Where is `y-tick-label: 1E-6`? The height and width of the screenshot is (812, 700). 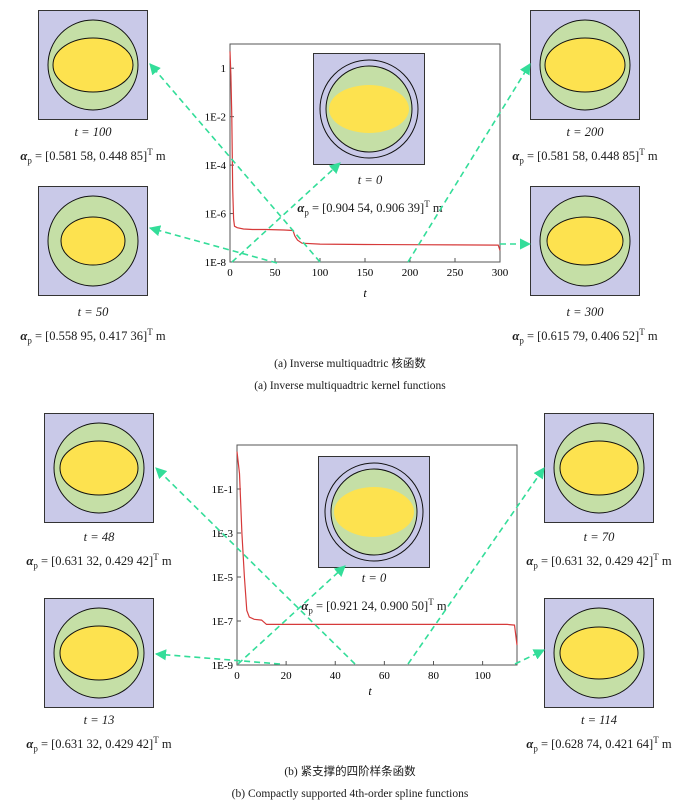 y-tick-label: 1E-6 is located at coordinates (216, 215).